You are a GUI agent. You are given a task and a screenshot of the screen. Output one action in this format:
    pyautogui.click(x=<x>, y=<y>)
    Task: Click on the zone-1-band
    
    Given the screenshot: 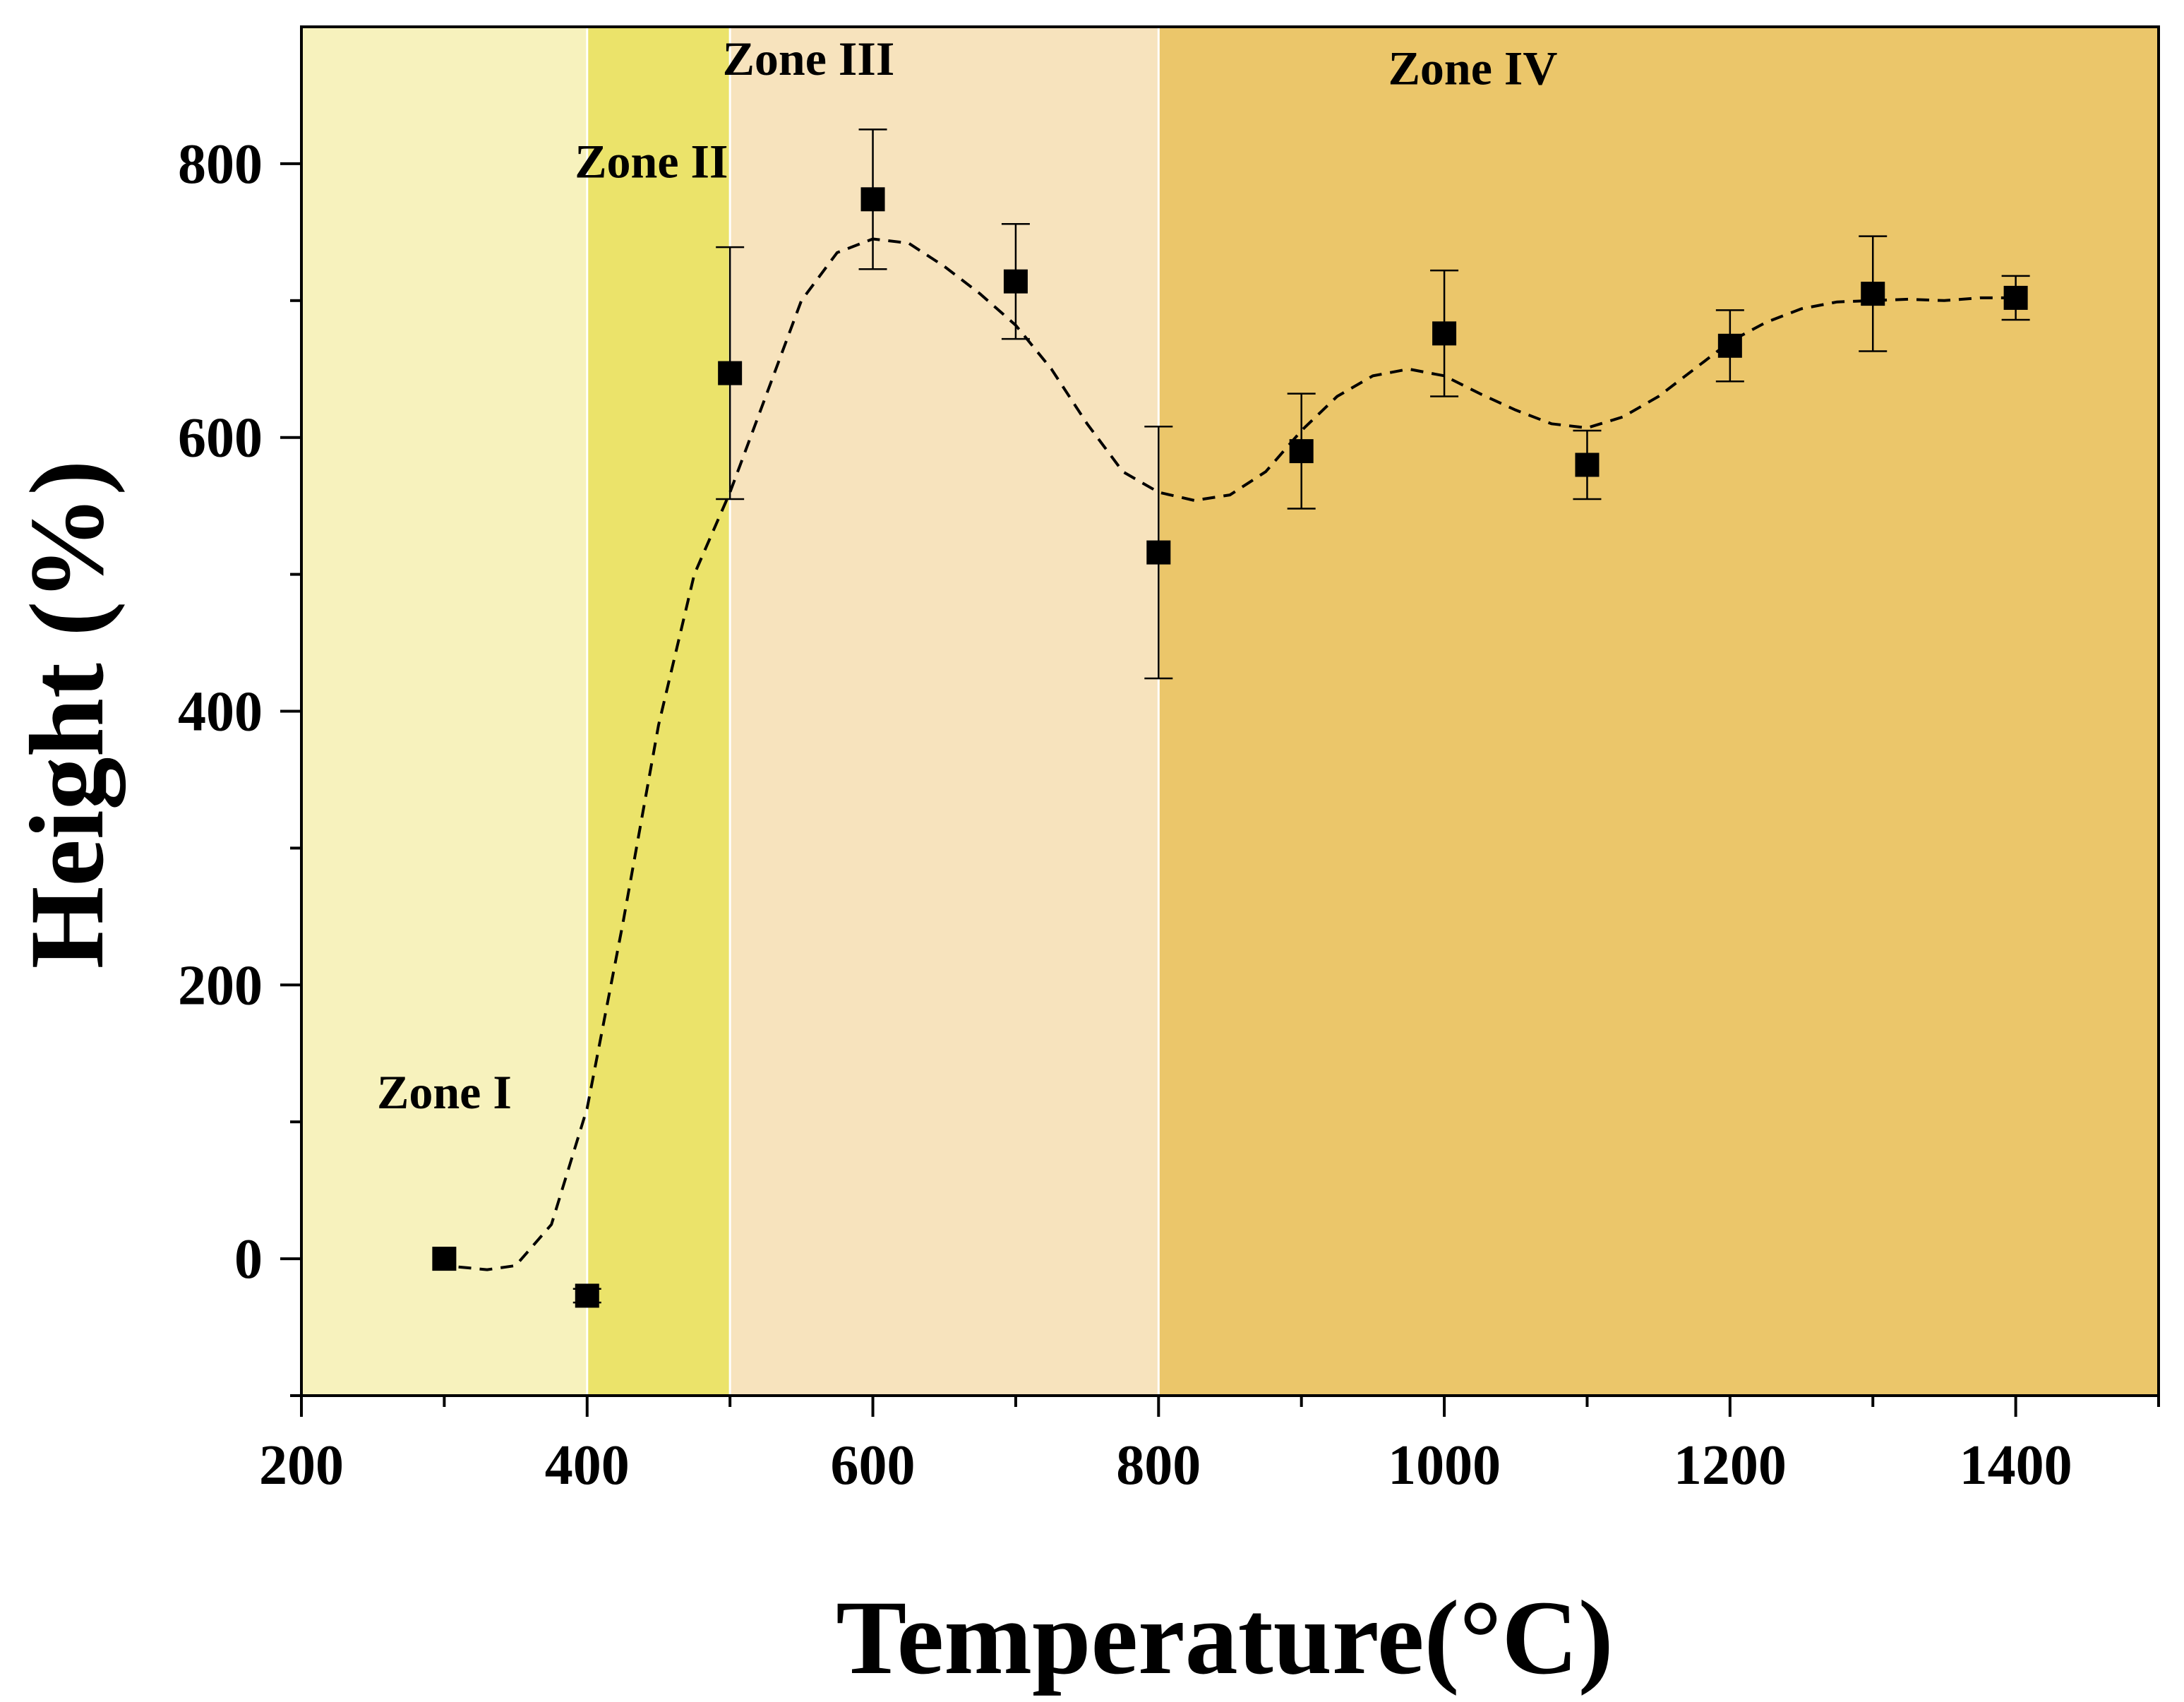 What is the action you would take?
    pyautogui.click(x=444, y=711)
    